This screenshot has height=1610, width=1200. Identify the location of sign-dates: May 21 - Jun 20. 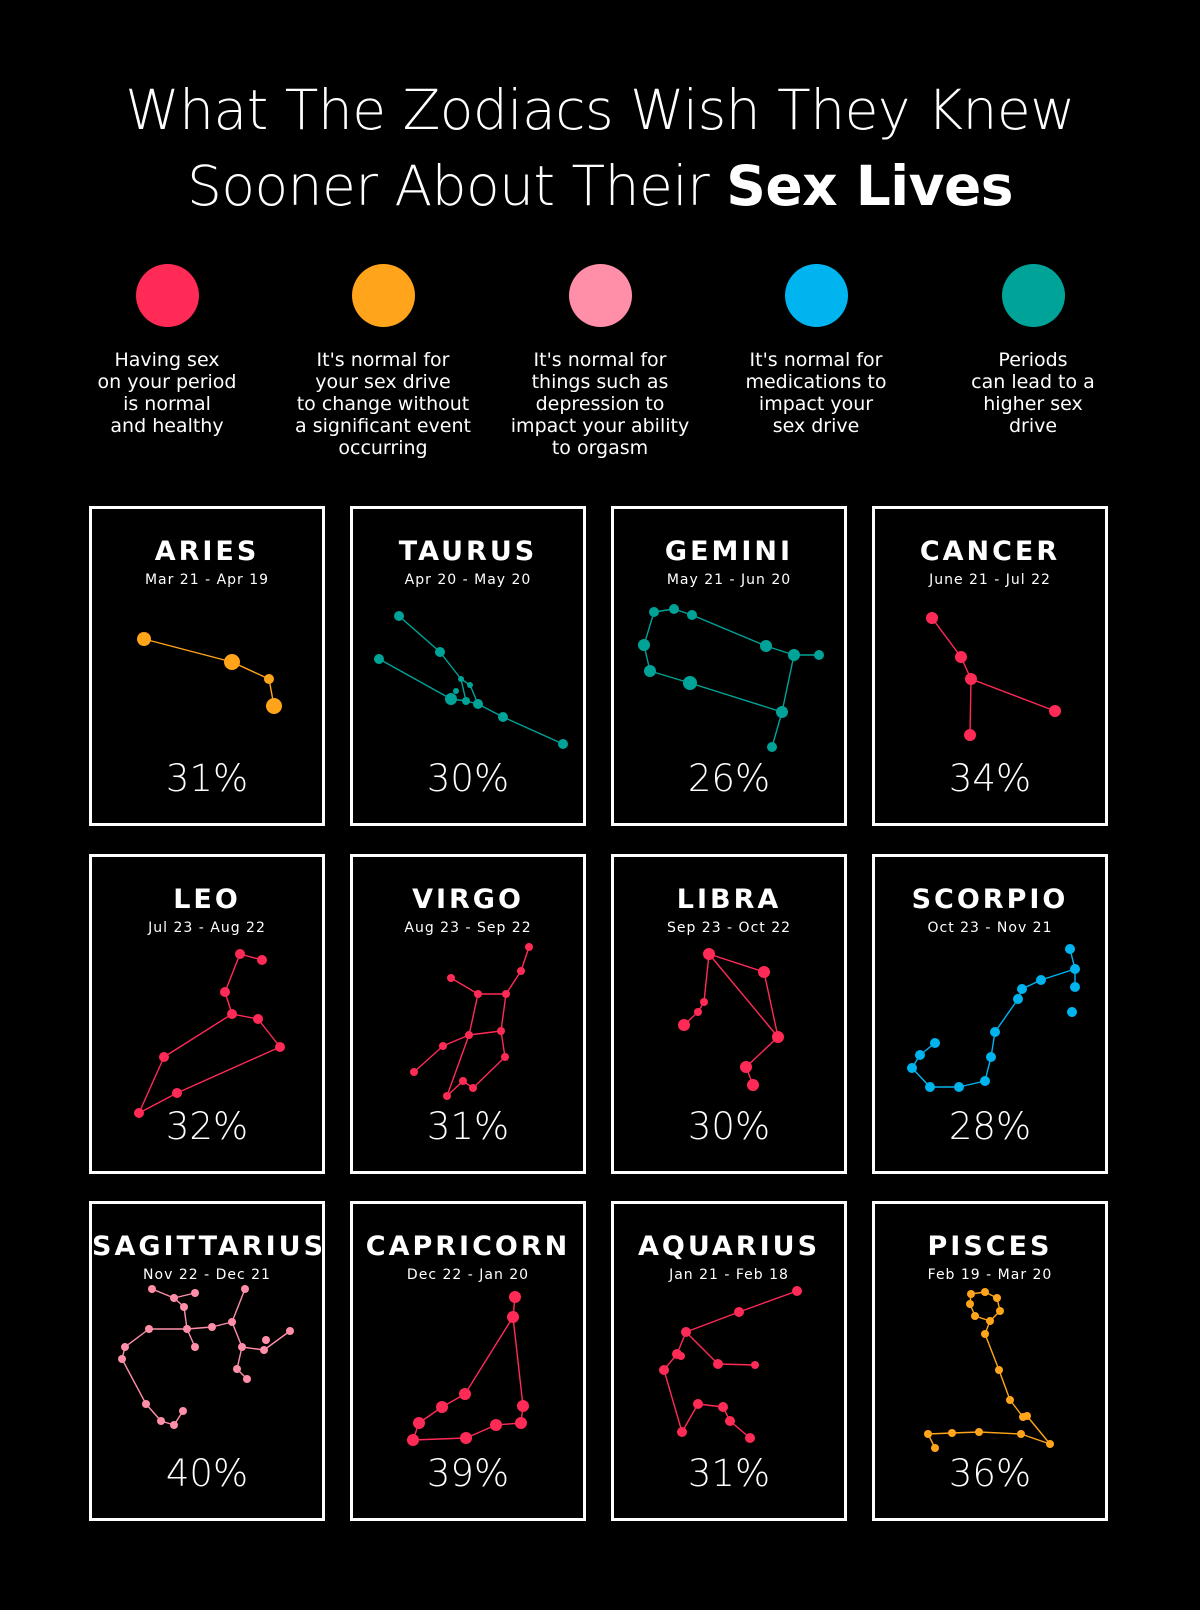
(729, 580).